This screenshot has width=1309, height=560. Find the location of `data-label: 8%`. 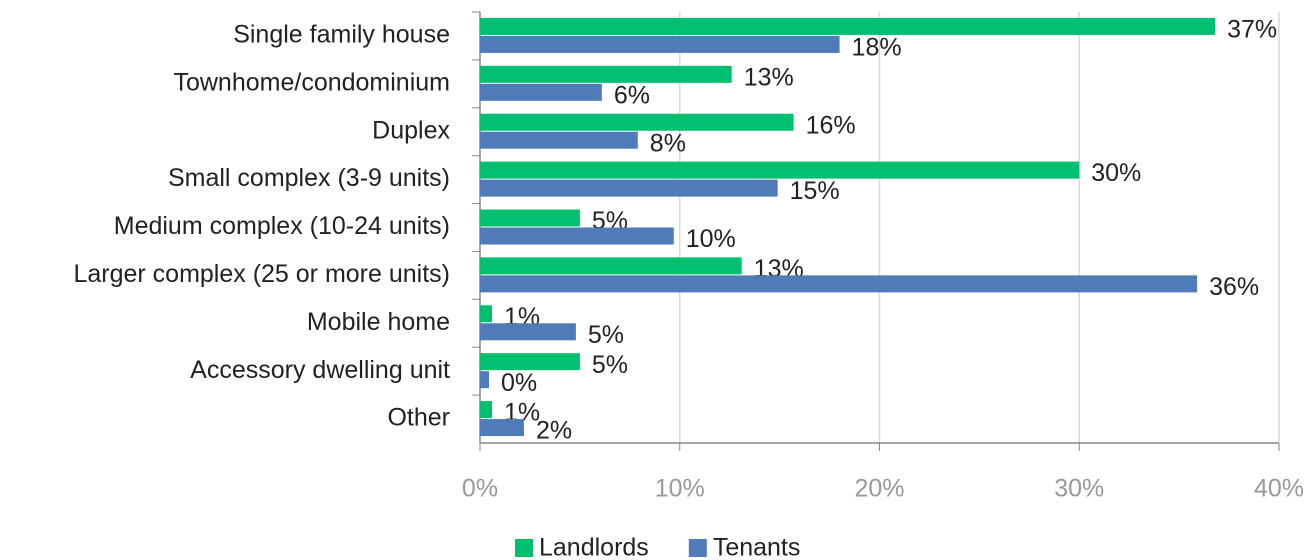

data-label: 8% is located at coordinates (668, 143).